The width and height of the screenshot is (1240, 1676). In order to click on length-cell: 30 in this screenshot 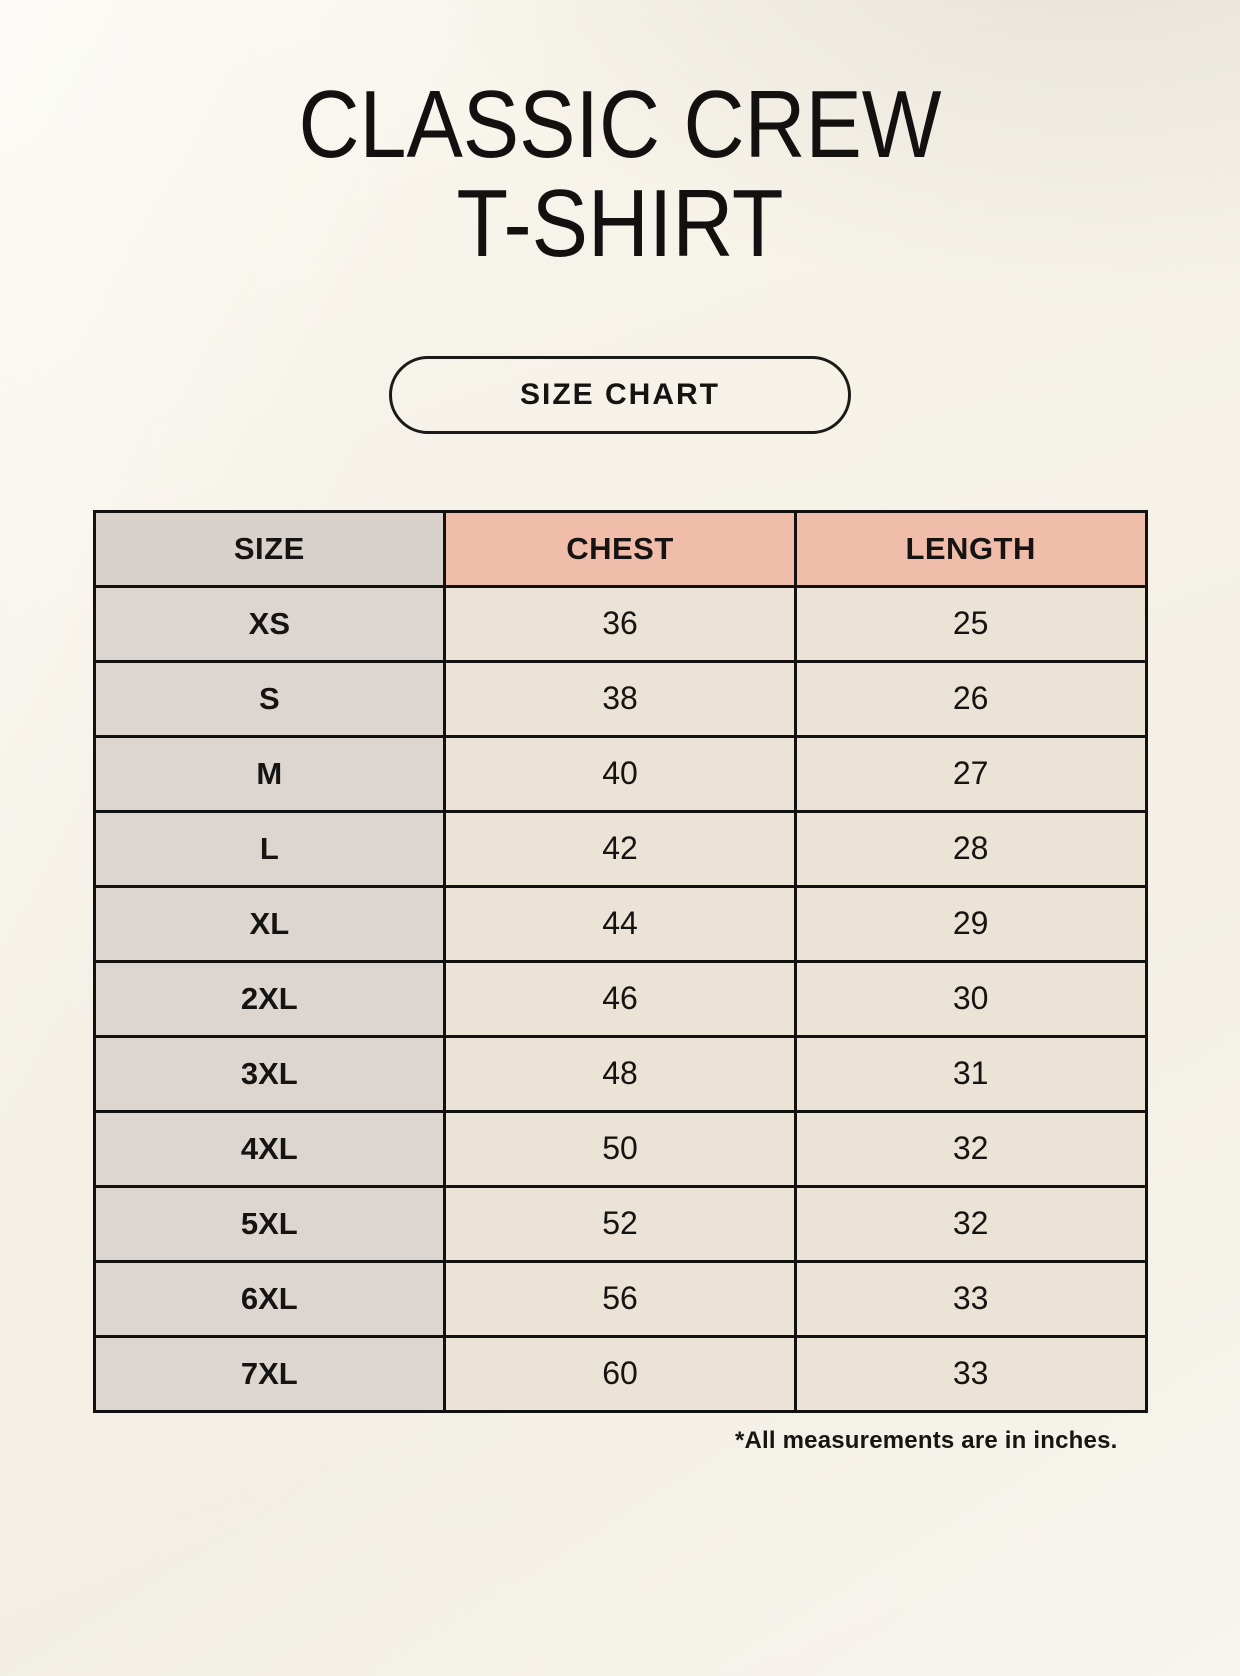, I will do `click(970, 998)`.